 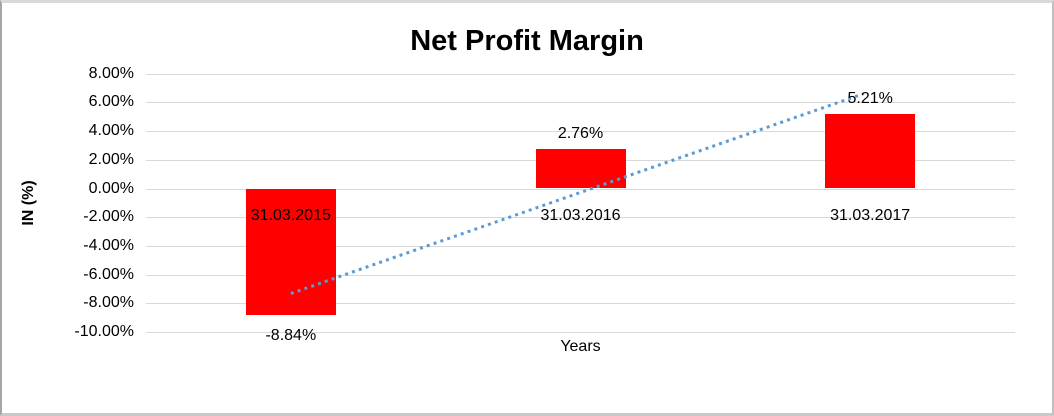 What do you see at coordinates (111, 131) in the screenshot?
I see `y-tick-label: 4.00%` at bounding box center [111, 131].